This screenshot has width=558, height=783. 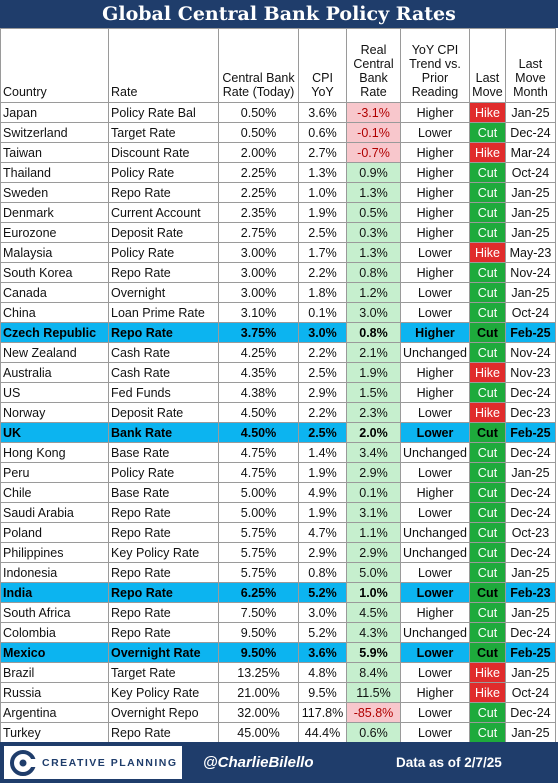 I want to click on cell-real-rate: 2.0%, so click(x=373, y=432).